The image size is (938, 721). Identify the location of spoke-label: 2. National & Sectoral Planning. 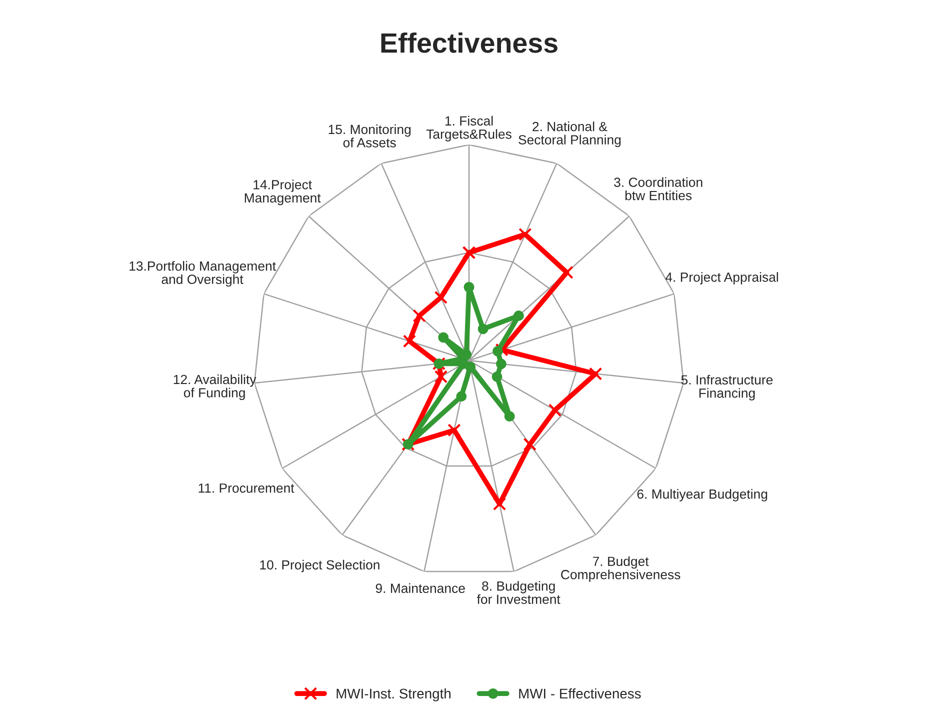
(569, 135).